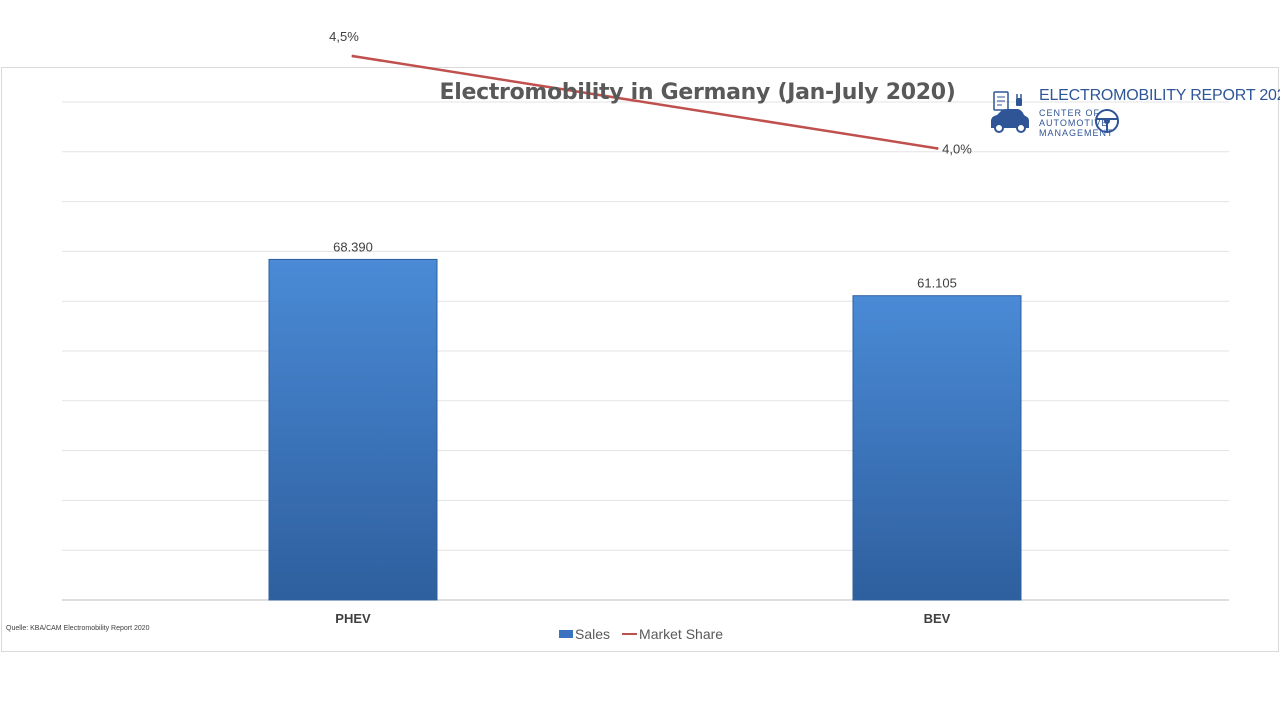 The image size is (1280, 720). I want to click on legend-swatch-sales, so click(566, 634).